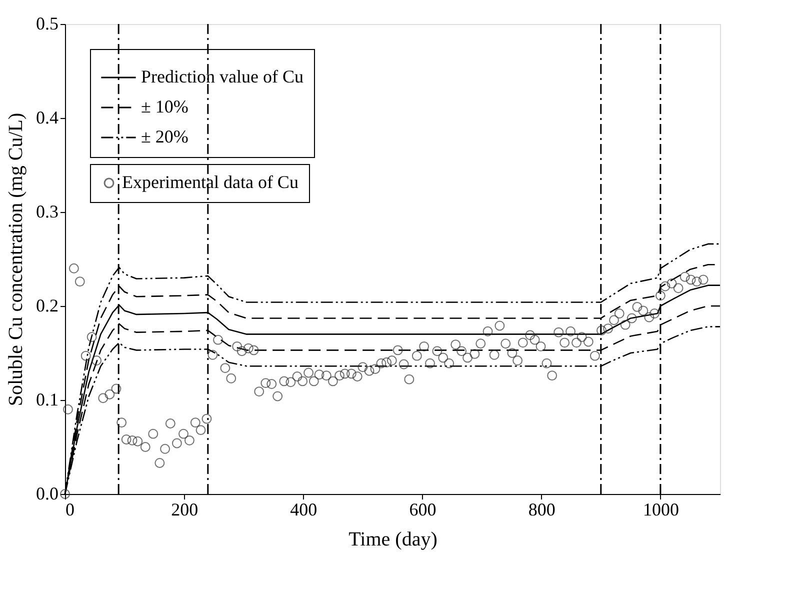 This screenshot has height=605, width=787. What do you see at coordinates (222, 76) in the screenshot?
I see `legend-label: Prediction value of Cu` at bounding box center [222, 76].